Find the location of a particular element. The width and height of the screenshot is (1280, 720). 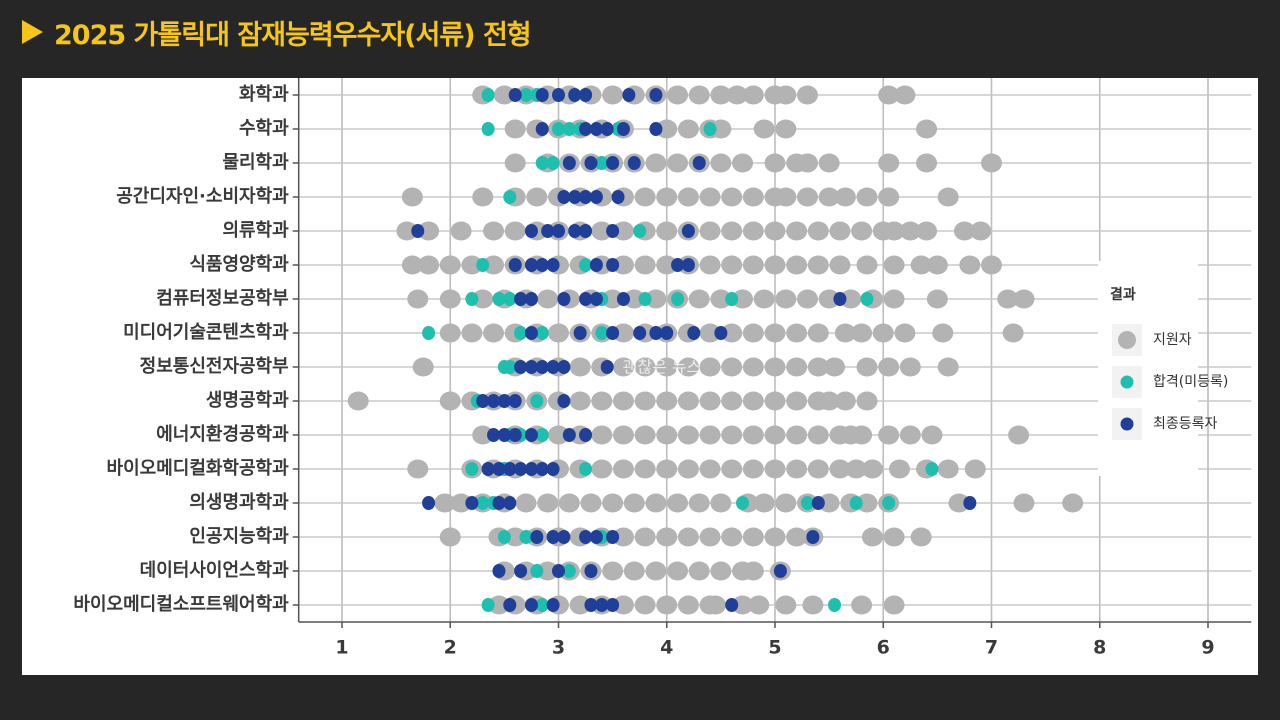

y-tick-label: 의류학과 is located at coordinates (255, 230).